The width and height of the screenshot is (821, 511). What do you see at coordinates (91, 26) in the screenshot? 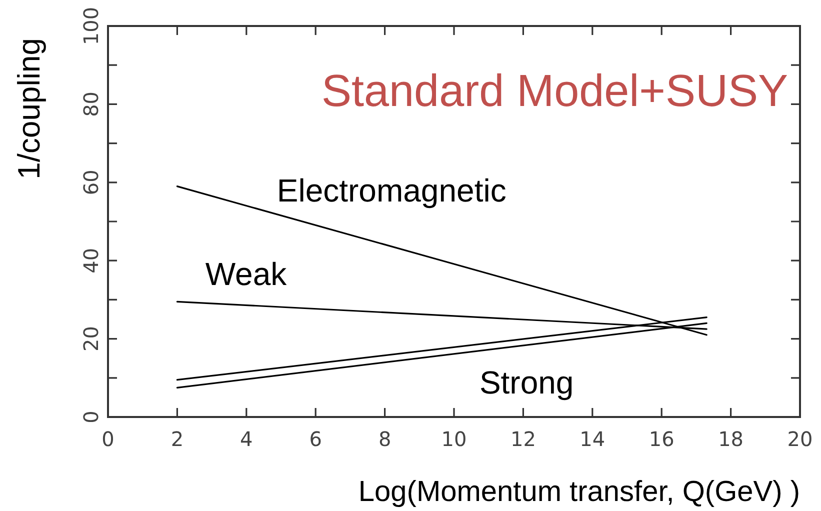
I see `y-tick-label: 100` at bounding box center [91, 26].